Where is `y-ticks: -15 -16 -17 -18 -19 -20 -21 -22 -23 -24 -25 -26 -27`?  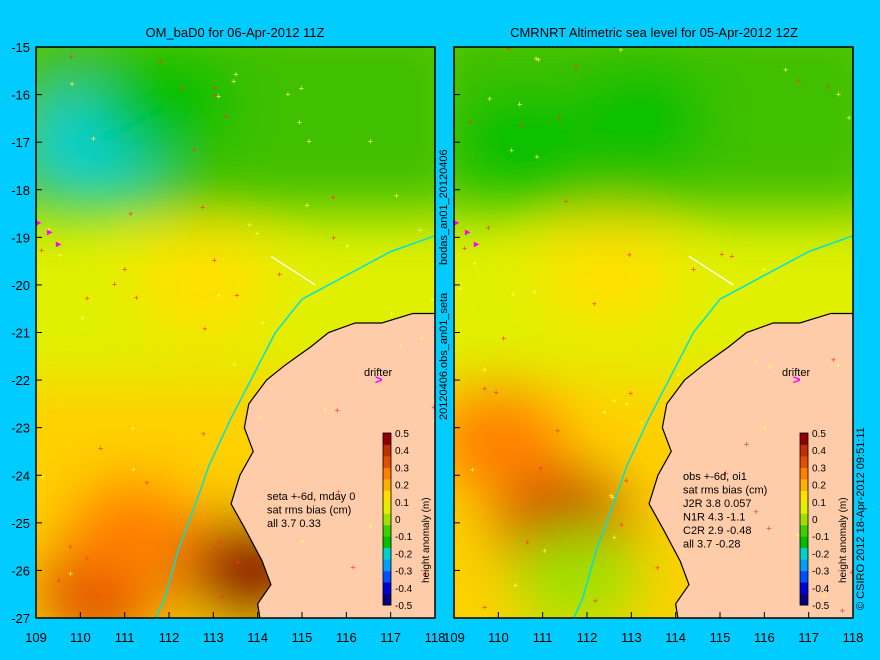
y-ticks: -15 -16 -17 -18 -19 -20 -21 -22 -23 -24 -25 -26 -27 is located at coordinates (26, 333).